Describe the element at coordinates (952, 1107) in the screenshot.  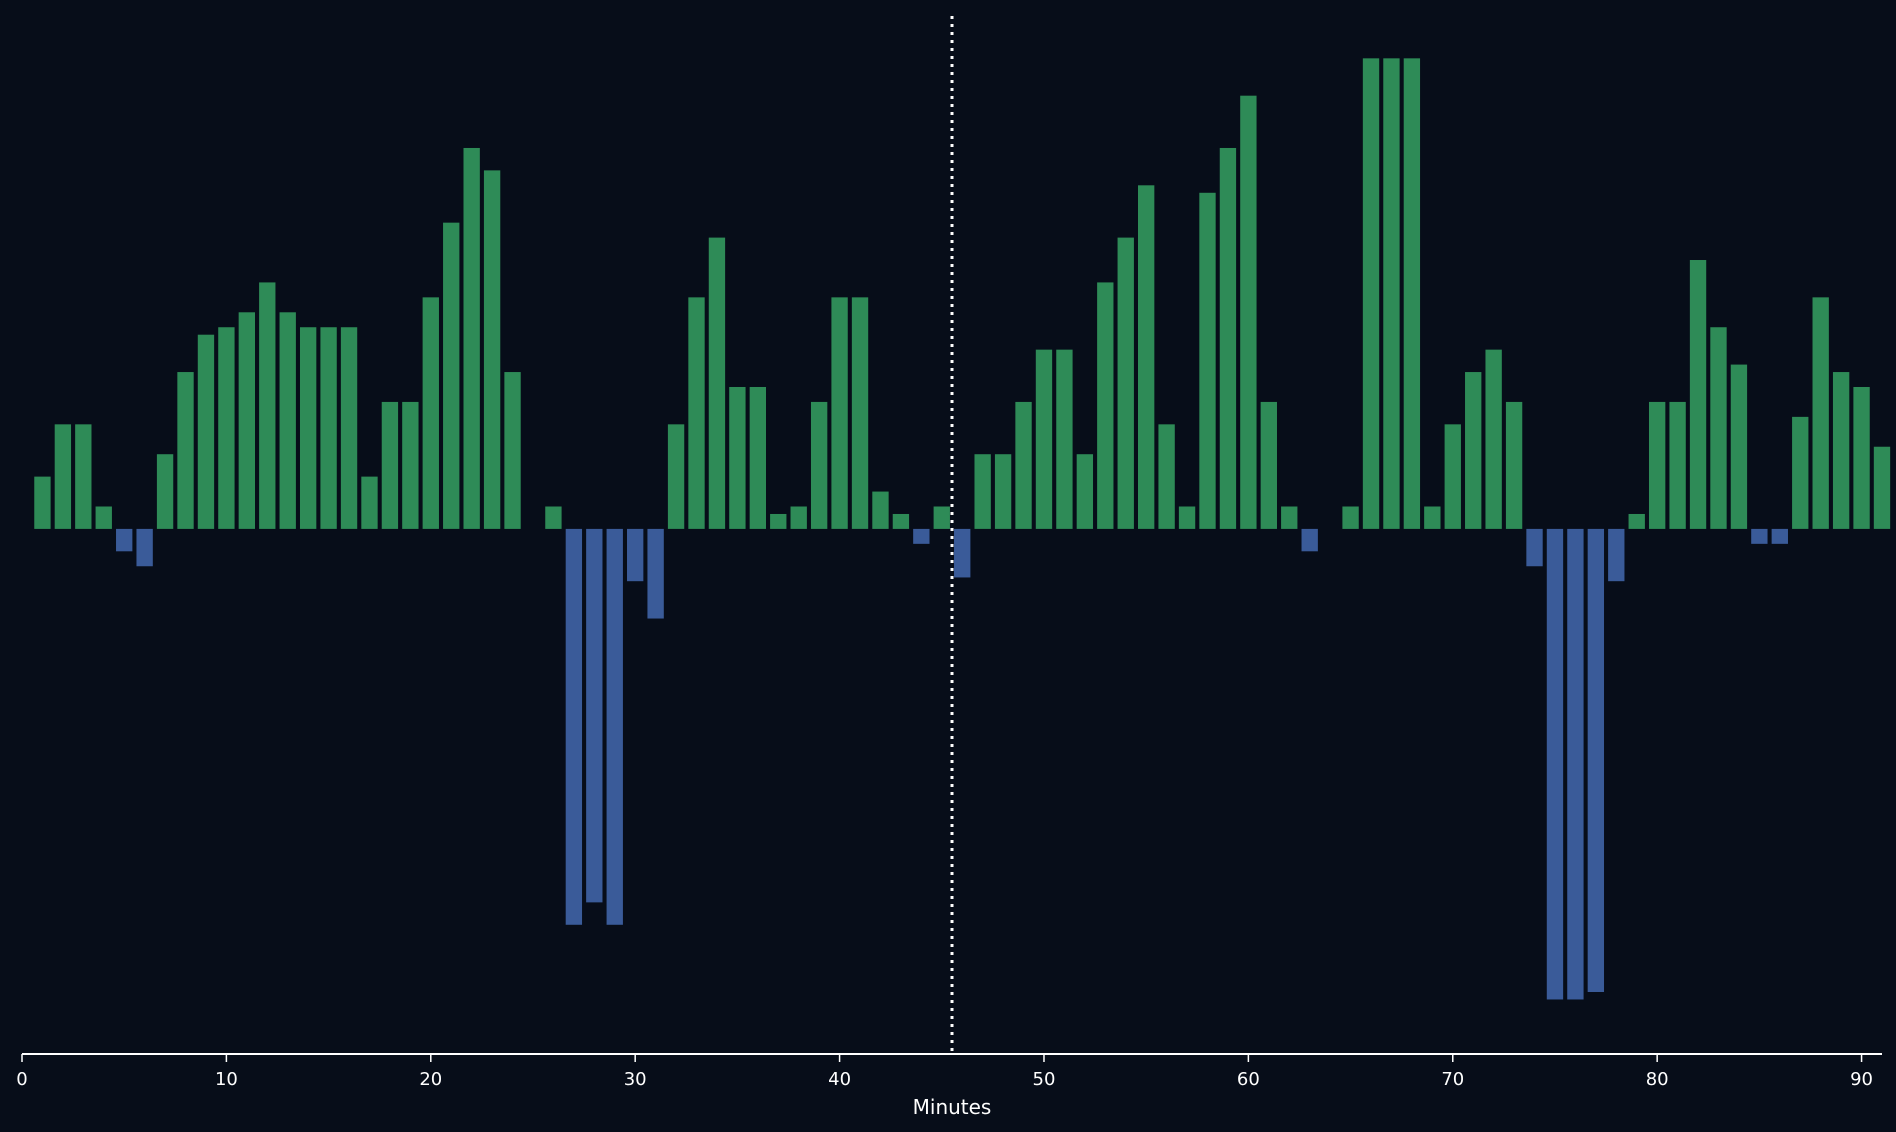
I see `x-axis-title: Minutes` at that location.